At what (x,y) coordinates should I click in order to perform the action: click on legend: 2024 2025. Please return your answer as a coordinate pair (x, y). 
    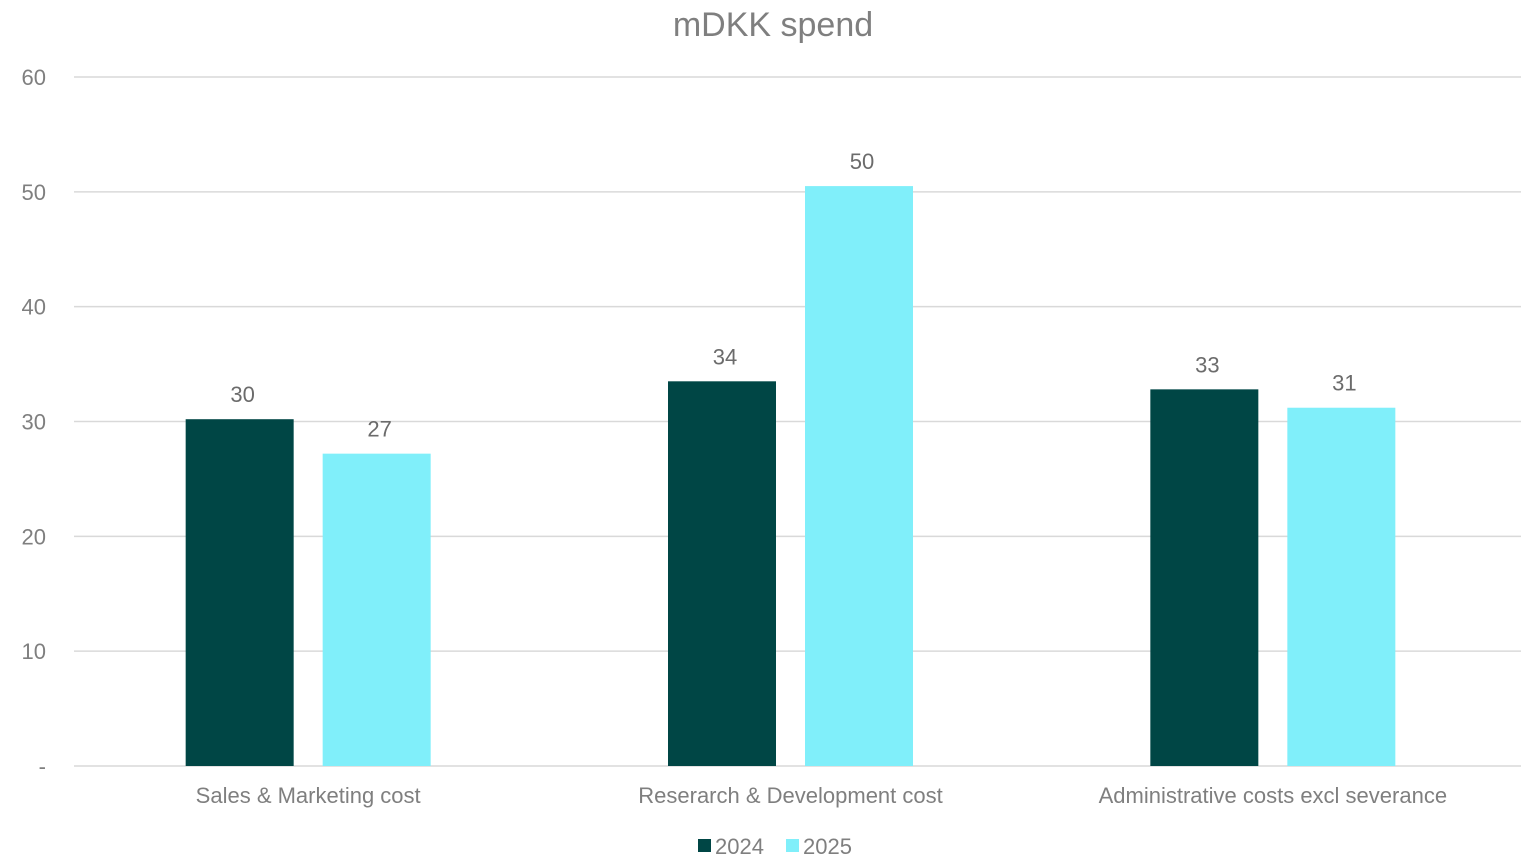
    Looking at the image, I should click on (775, 845).